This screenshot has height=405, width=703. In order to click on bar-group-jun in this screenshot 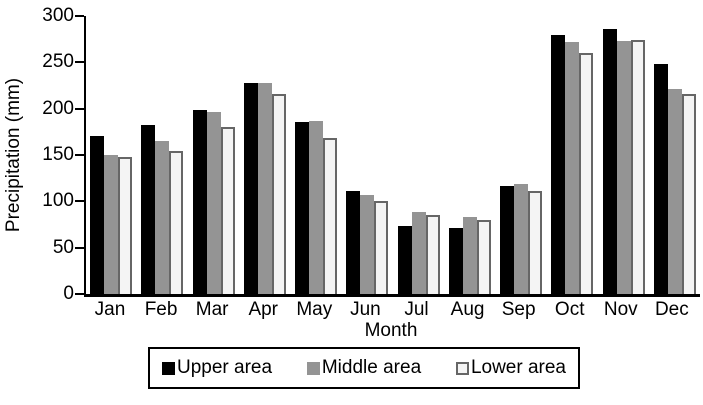, I will do `click(367, 242)`.